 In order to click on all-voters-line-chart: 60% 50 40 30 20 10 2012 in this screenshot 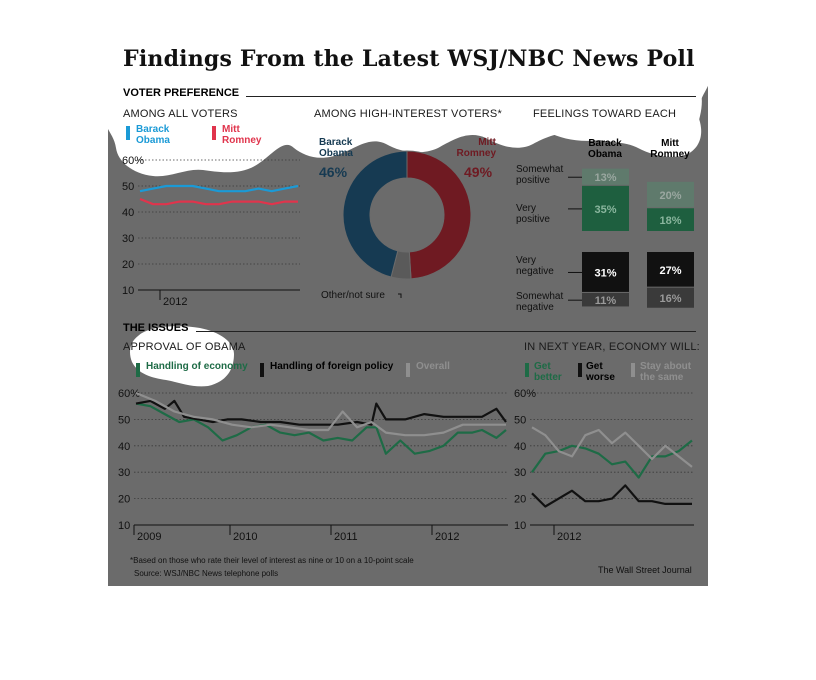, I will do `click(211, 231)`.